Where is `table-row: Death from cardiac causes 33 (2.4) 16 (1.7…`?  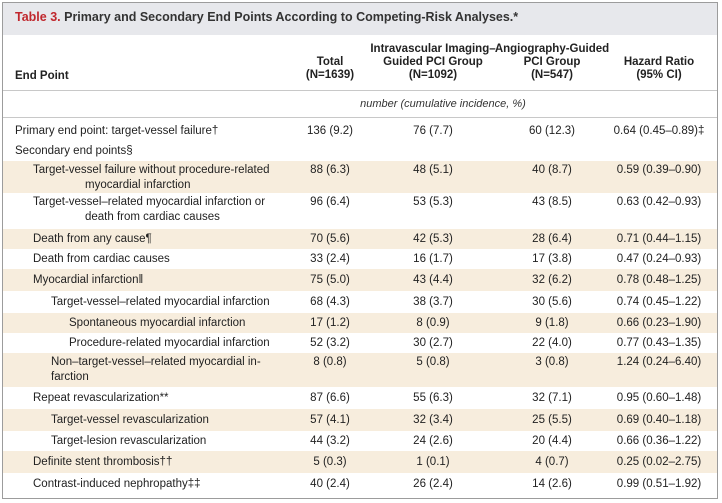 table-row: Death from cardiac causes 33 (2.4) 16 (1.7… is located at coordinates (360, 259).